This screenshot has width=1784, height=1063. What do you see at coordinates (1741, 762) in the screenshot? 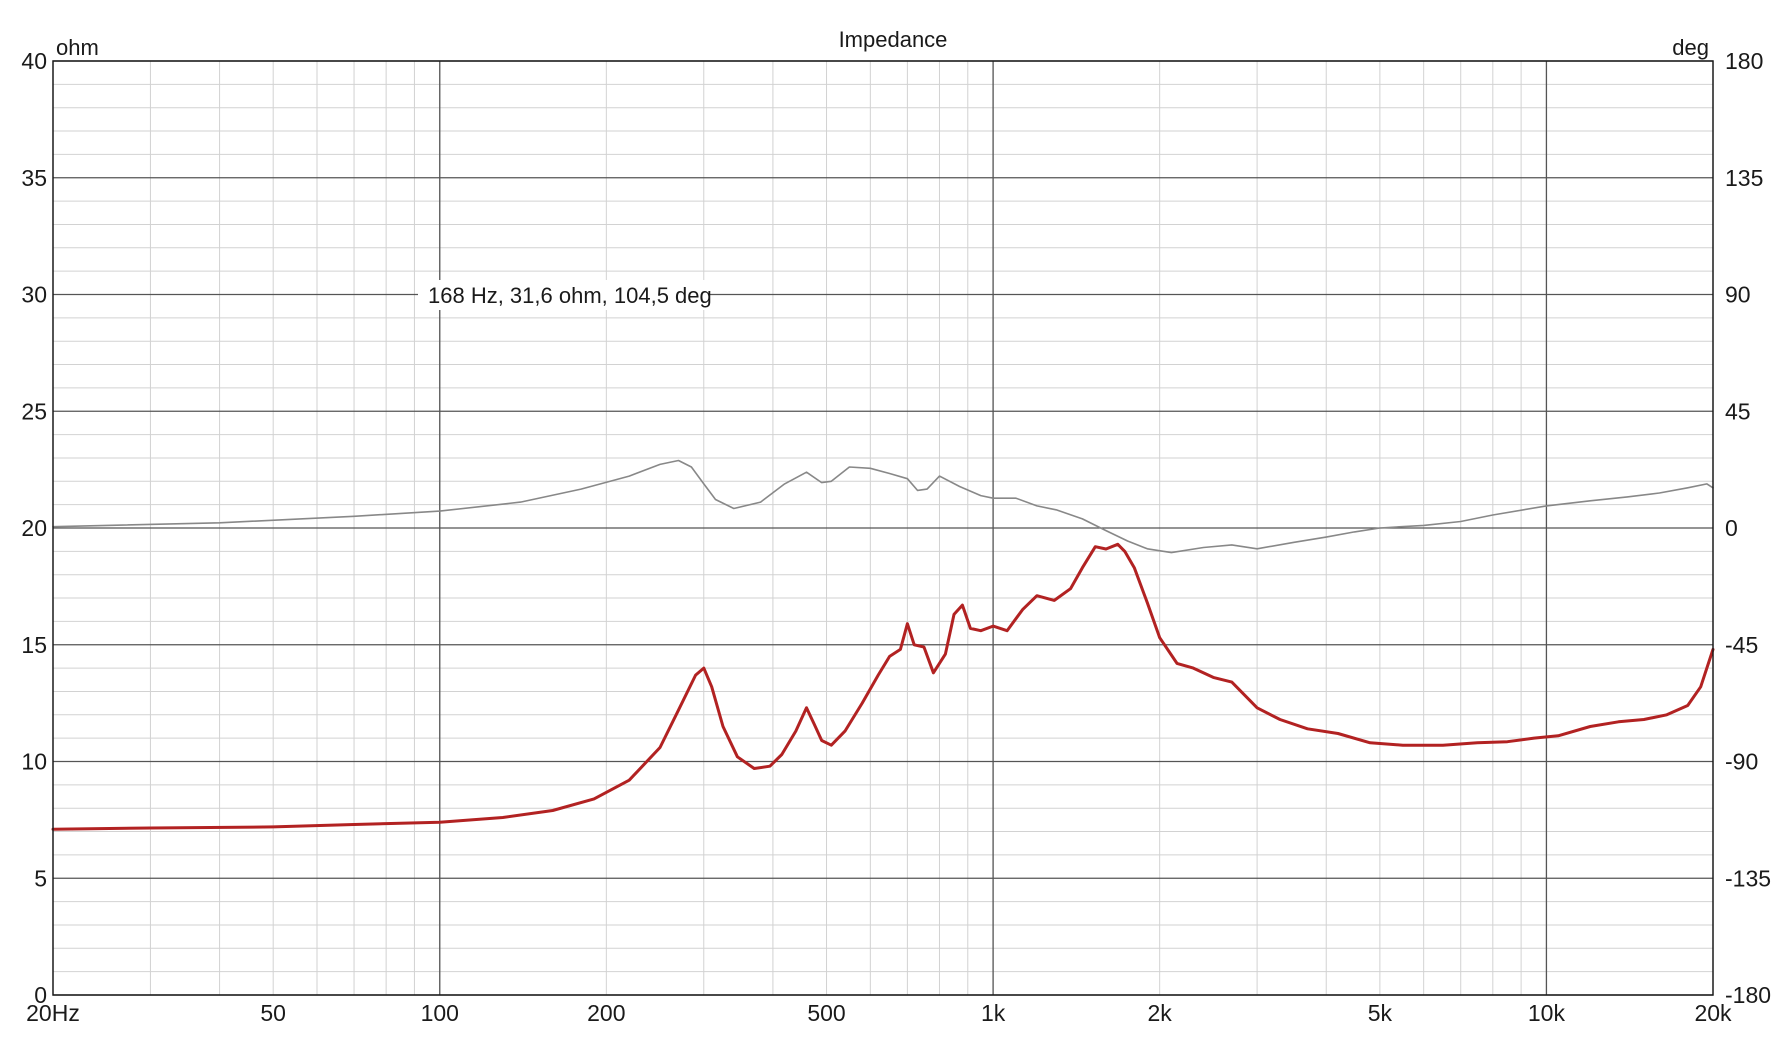
I see `right-tick-label: -90` at bounding box center [1741, 762].